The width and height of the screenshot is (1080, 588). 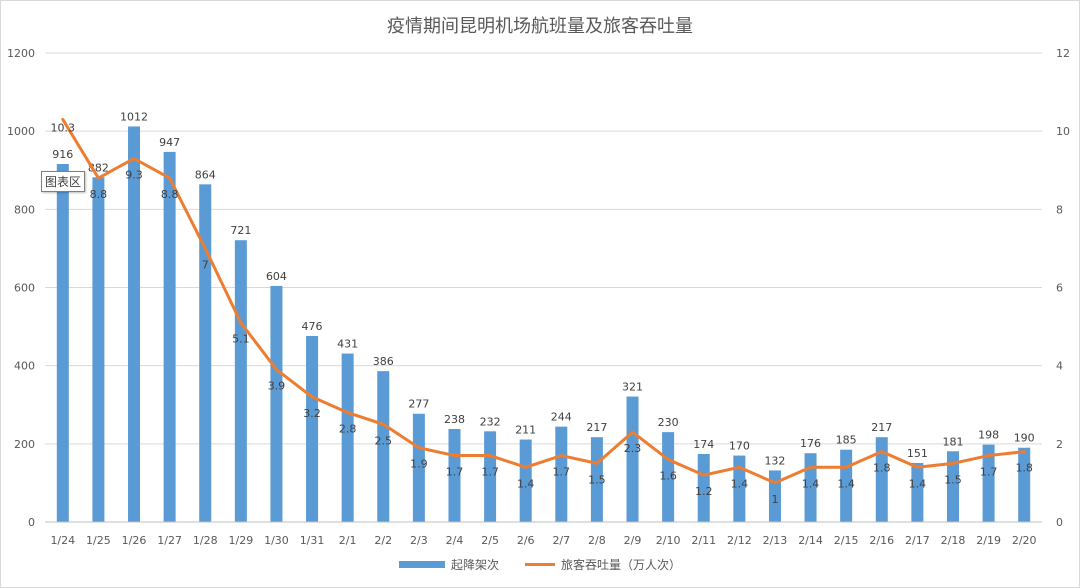 I want to click on bar-data-label: 916, so click(x=62, y=154).